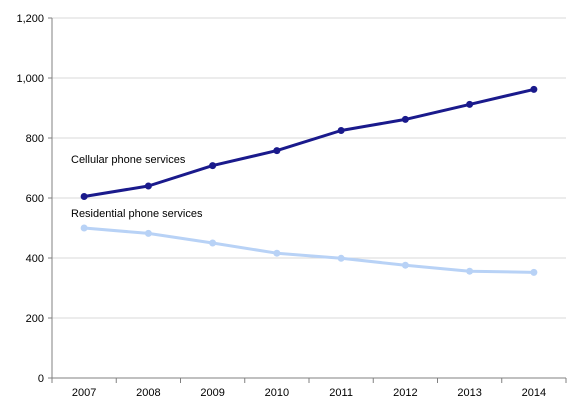  I want to click on y-tick-label: 400, so click(35, 259).